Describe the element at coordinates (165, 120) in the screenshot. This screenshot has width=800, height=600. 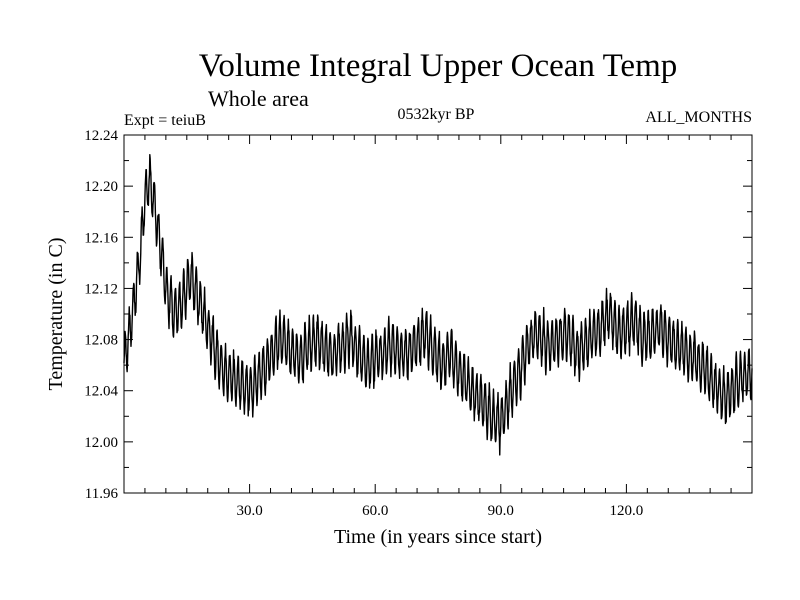
I see `expt-label: Expt = teiuB` at that location.